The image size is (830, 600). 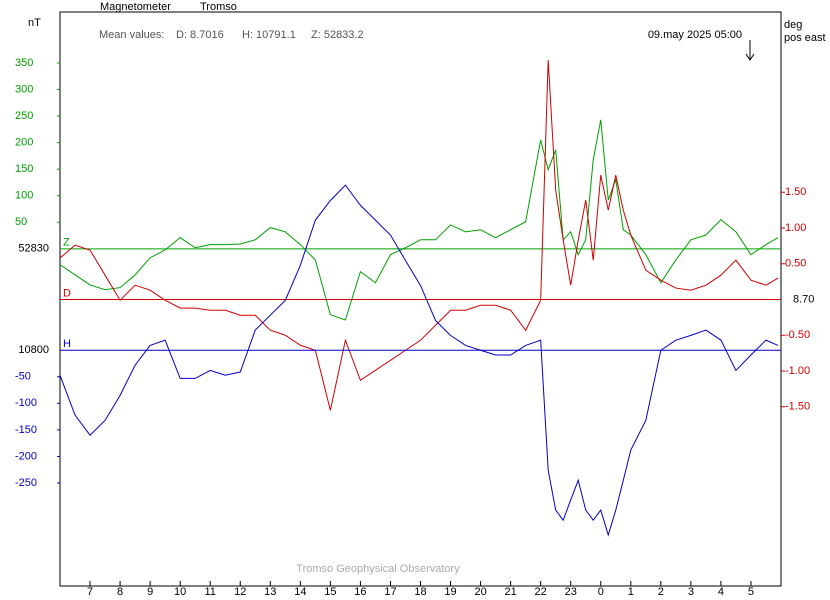 What do you see at coordinates (26, 456) in the screenshot?
I see `y-tick-label: -200` at bounding box center [26, 456].